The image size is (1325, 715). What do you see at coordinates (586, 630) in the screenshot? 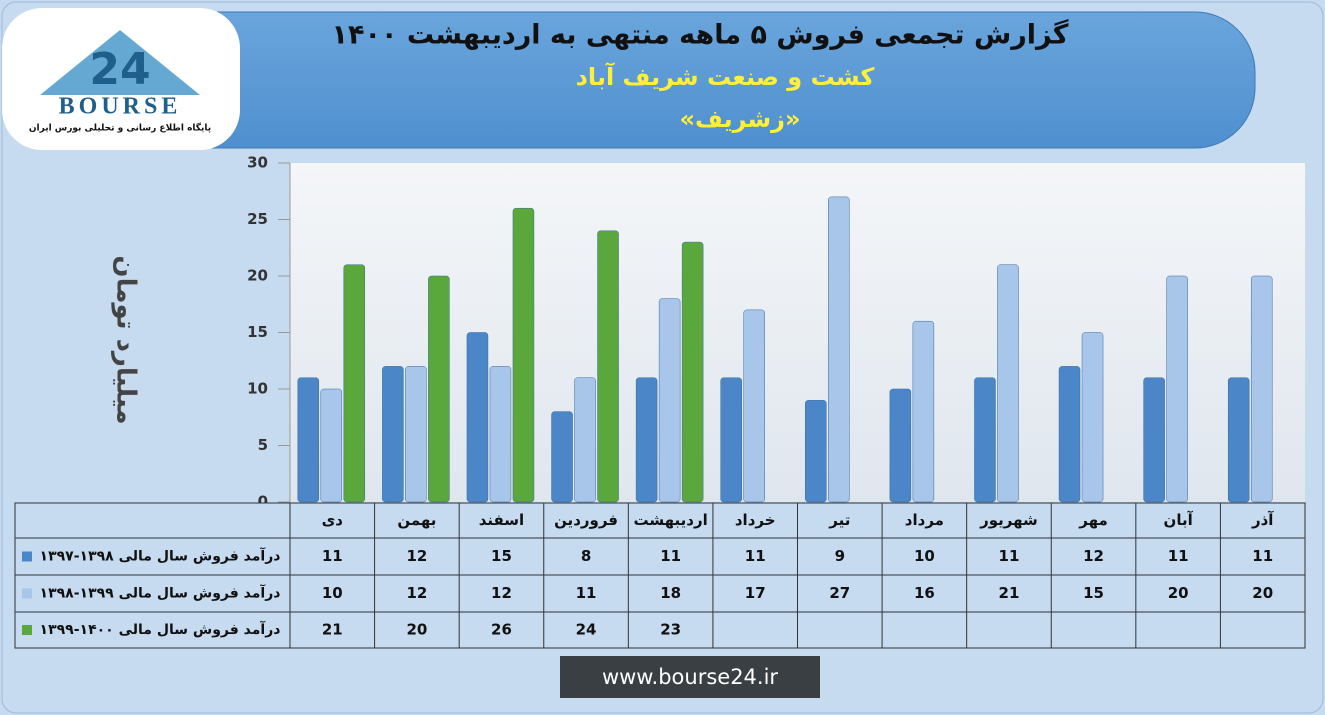
I see `table-value: 24` at bounding box center [586, 630].